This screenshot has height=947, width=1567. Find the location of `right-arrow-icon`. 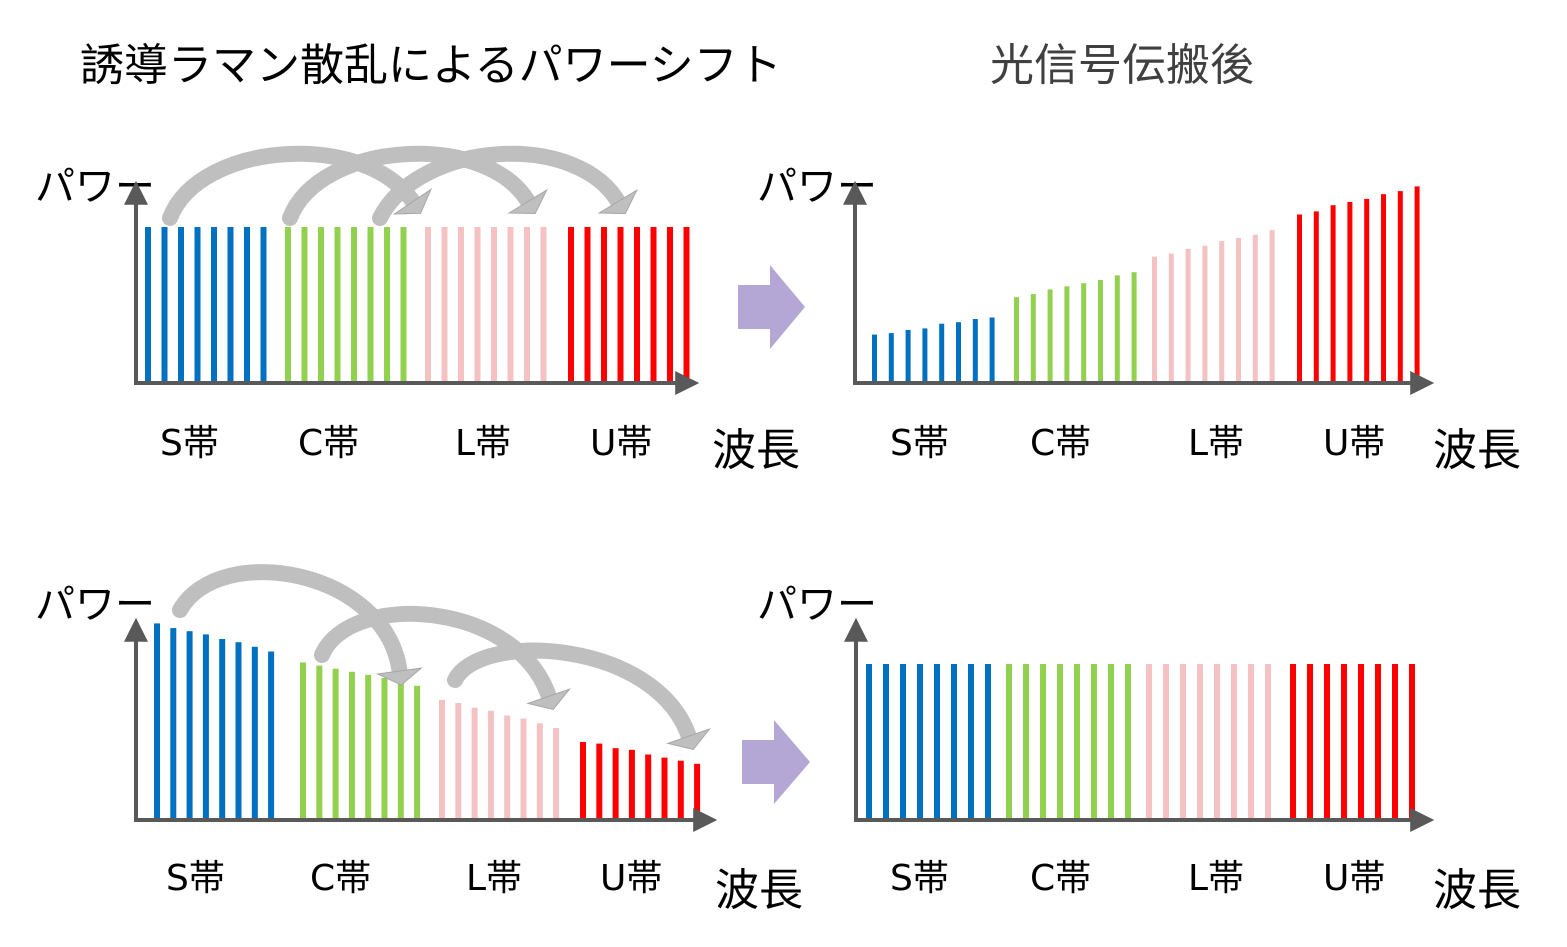

right-arrow-icon is located at coordinates (771, 307).